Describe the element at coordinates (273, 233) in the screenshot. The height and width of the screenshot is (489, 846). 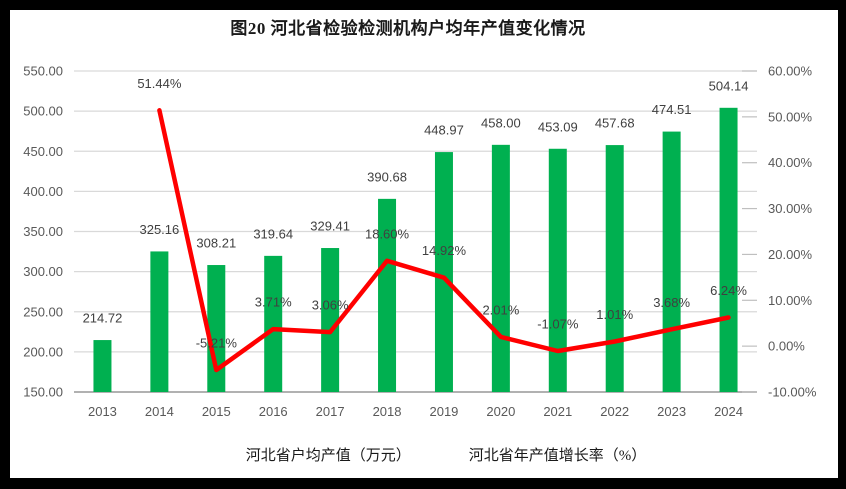
I see `bar-value-label: 319.64` at that location.